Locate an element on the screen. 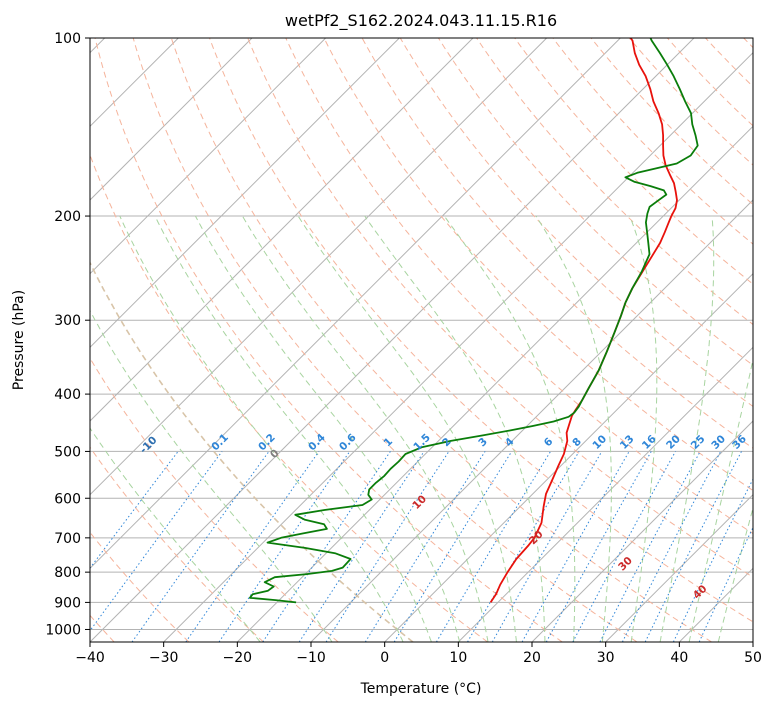 The width and height of the screenshot is (775, 708). y-tick-label: 800 is located at coordinates (67, 573).